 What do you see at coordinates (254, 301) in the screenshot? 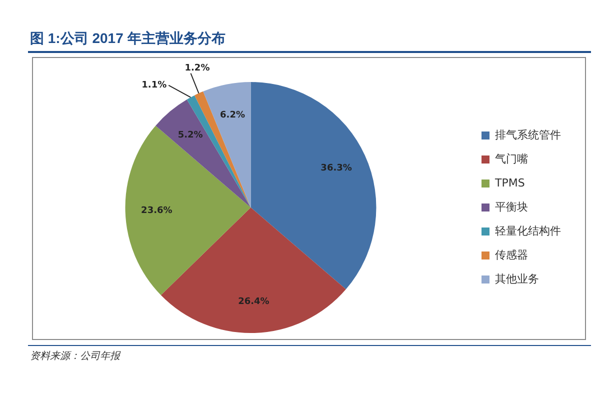
I see `data-label: 26.4%` at bounding box center [254, 301].